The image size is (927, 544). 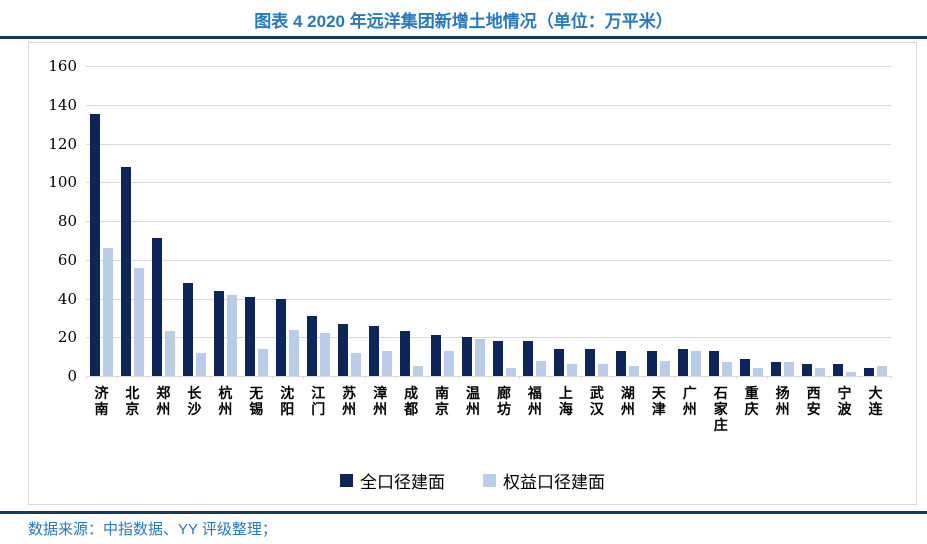 I want to click on bar-full-宁波, so click(x=838, y=370).